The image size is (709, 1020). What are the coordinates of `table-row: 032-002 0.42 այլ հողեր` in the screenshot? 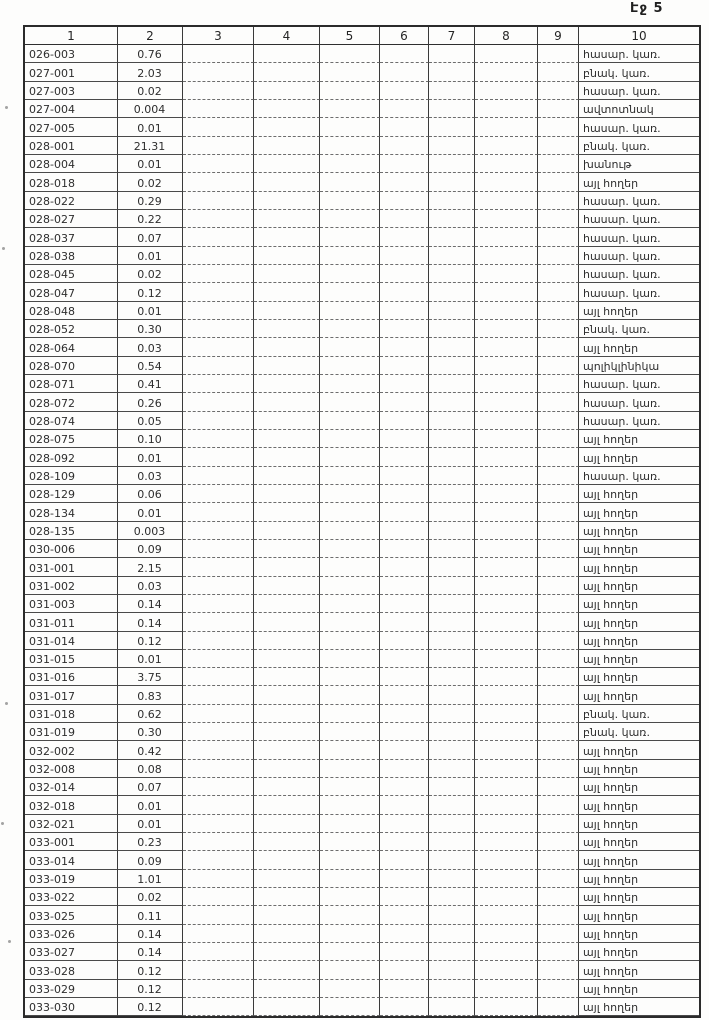 It's located at (362, 750).